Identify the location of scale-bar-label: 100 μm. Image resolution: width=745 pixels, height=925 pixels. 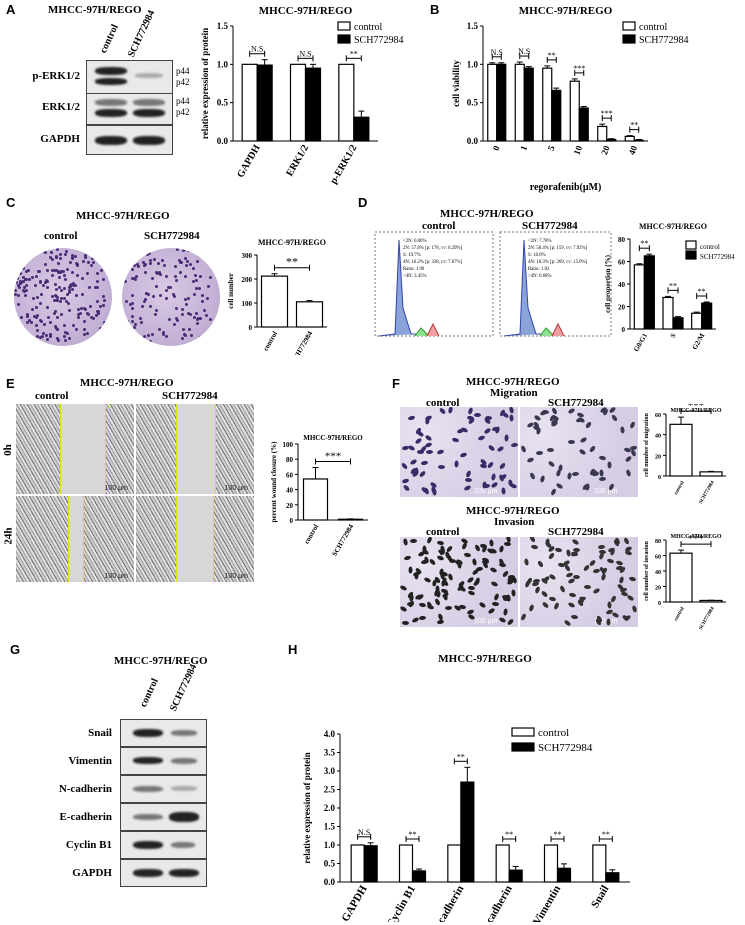
(236, 488).